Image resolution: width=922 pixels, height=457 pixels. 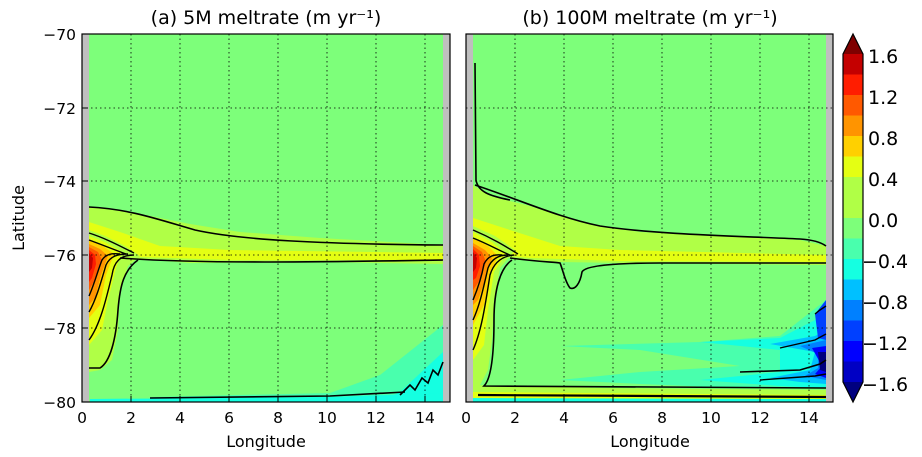 I want to click on colorbar-tick-0: 1.6, so click(x=883, y=57).